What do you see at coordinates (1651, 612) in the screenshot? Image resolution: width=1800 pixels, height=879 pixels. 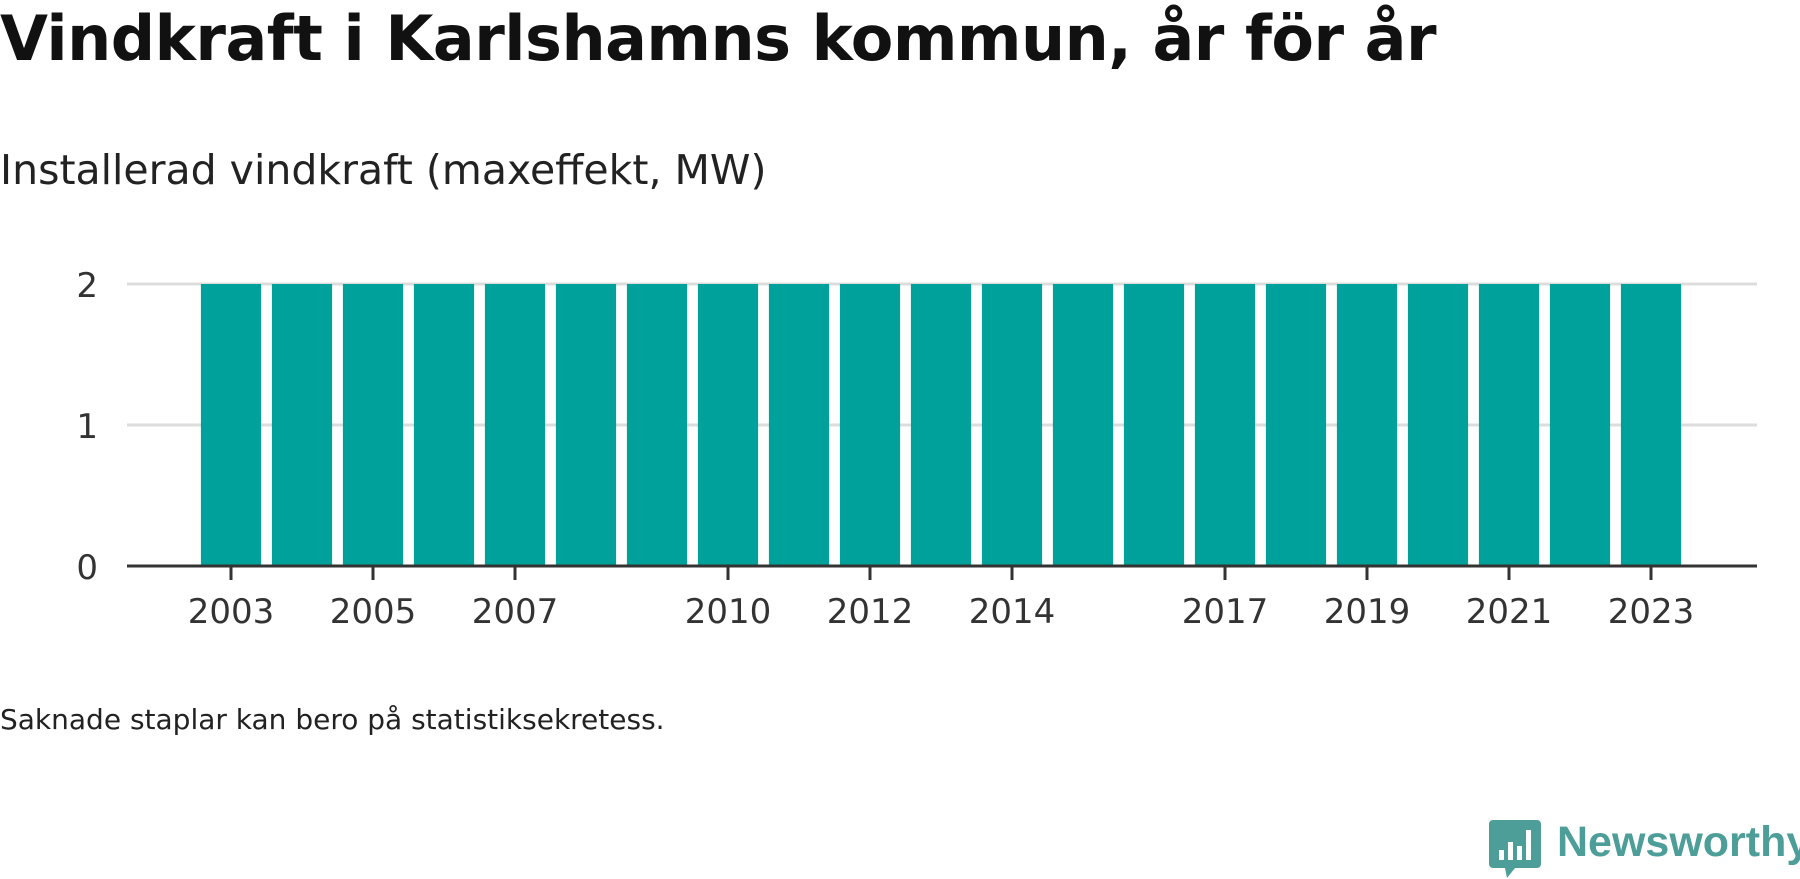 I see `x-tick-label: 2023` at bounding box center [1651, 612].